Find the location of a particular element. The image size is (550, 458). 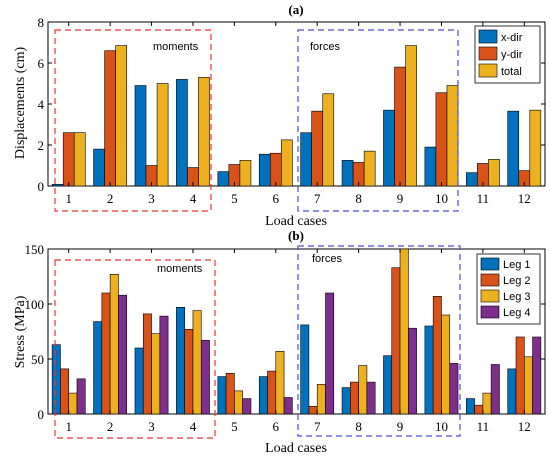

x-tick-label: 6 is located at coordinates (276, 198).